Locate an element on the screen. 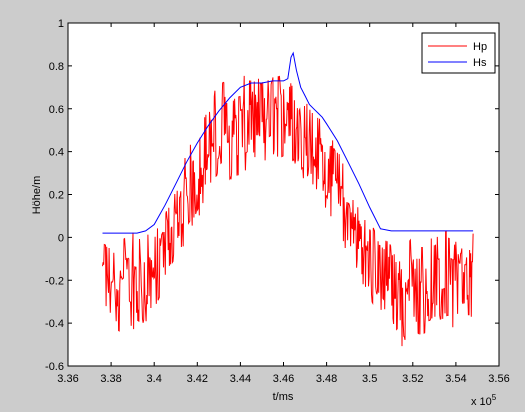 This screenshot has width=525, height=412. y-tick-label: 0.2 is located at coordinates (56, 196).